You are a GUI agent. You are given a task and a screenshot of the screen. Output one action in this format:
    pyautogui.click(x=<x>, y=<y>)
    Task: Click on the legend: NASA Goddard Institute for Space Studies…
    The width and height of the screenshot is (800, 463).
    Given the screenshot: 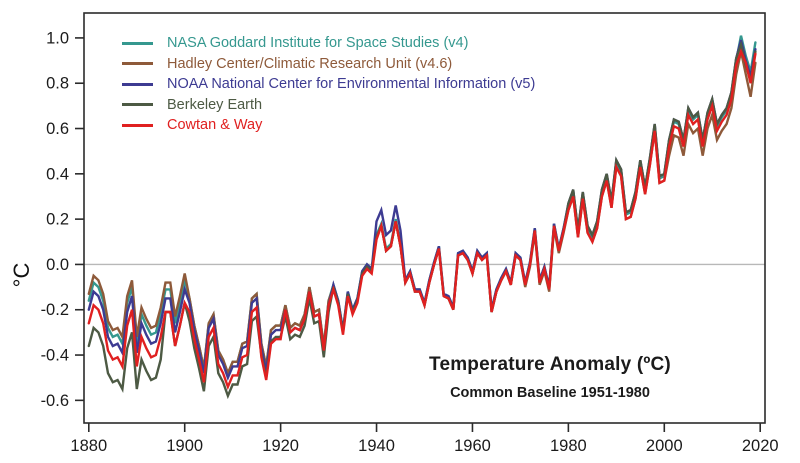 What is the action you would take?
    pyautogui.click(x=328, y=84)
    